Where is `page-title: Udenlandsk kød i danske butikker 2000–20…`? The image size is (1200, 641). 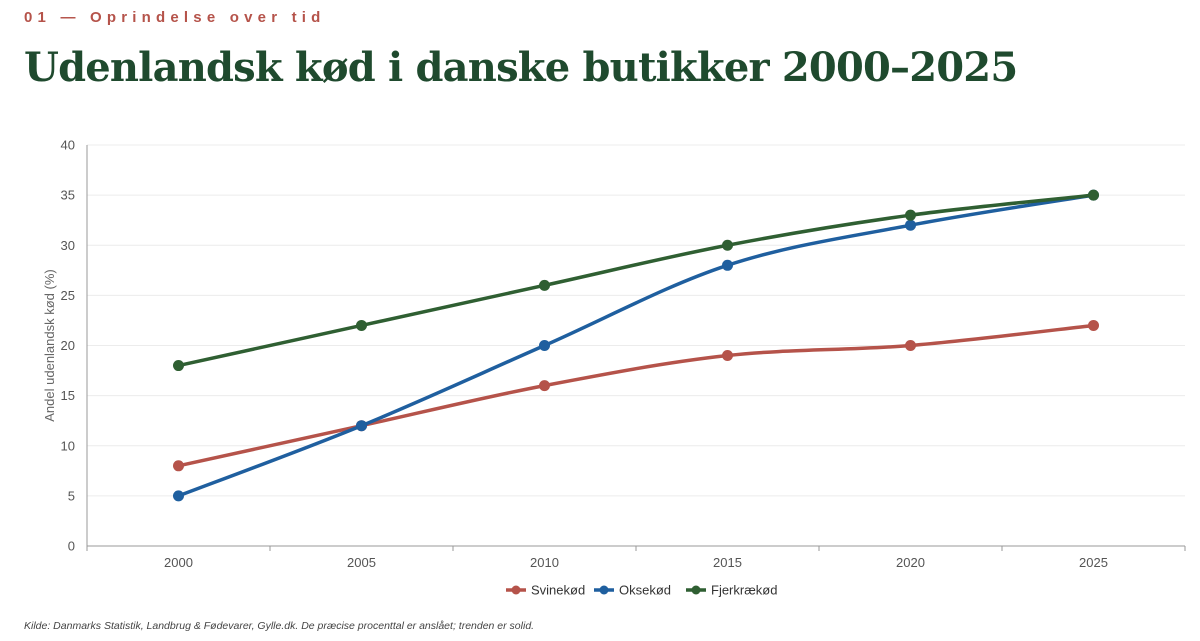
page-title: Udenlandsk kød i danske butikker 2000–20… is located at coordinates (521, 67).